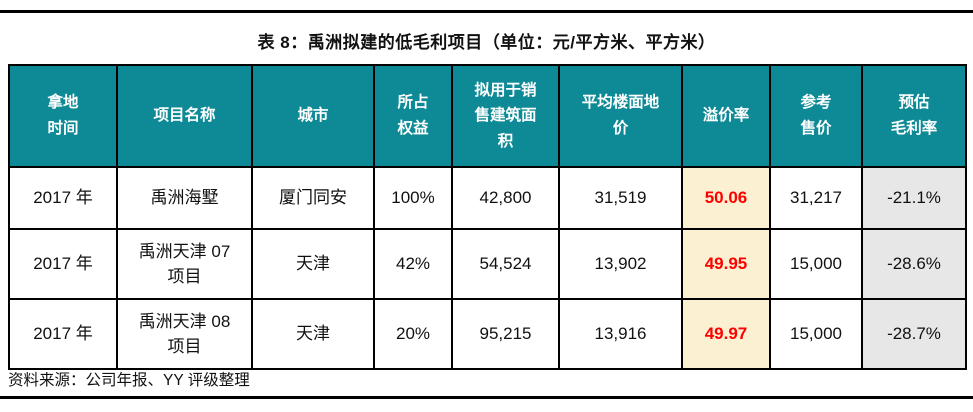 This screenshot has height=412, width=973. I want to click on col-header-equity-share: 所占 权益, so click(413, 116).